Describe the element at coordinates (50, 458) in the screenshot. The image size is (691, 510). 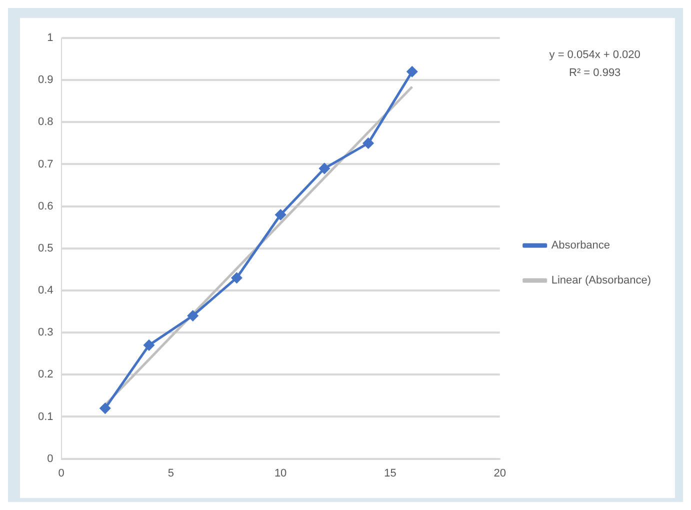
I see `y-tick-label: 0` at that location.